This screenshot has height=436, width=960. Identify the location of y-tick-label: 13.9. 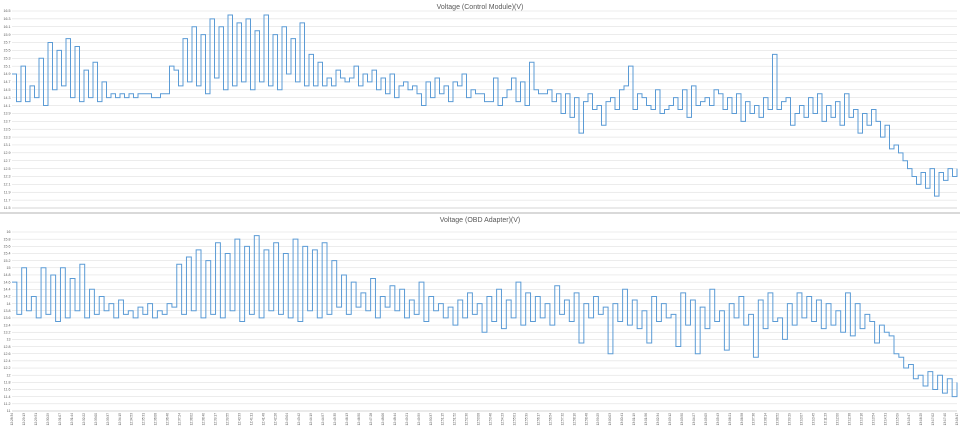
(7, 114).